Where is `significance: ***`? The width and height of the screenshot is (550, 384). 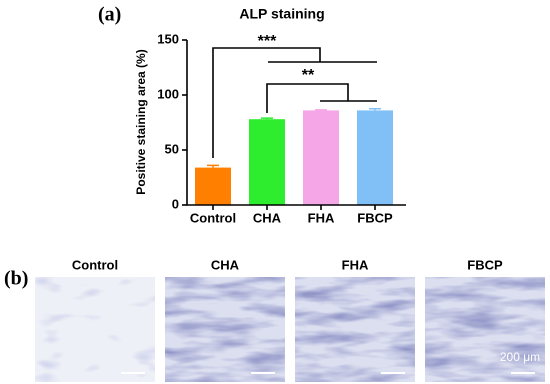
significance: *** is located at coordinates (267, 41).